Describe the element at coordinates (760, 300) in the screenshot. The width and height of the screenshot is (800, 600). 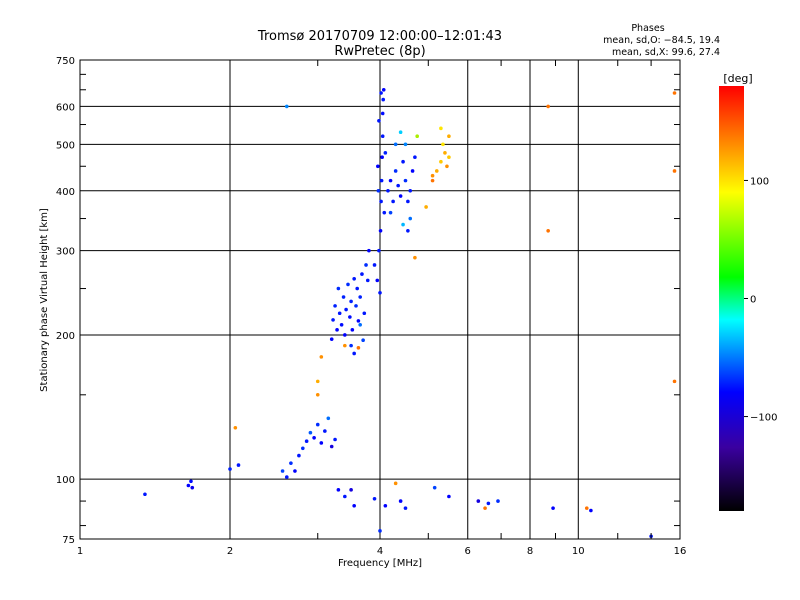
I see `colorbar-ticks: 100 0 −100` at that location.